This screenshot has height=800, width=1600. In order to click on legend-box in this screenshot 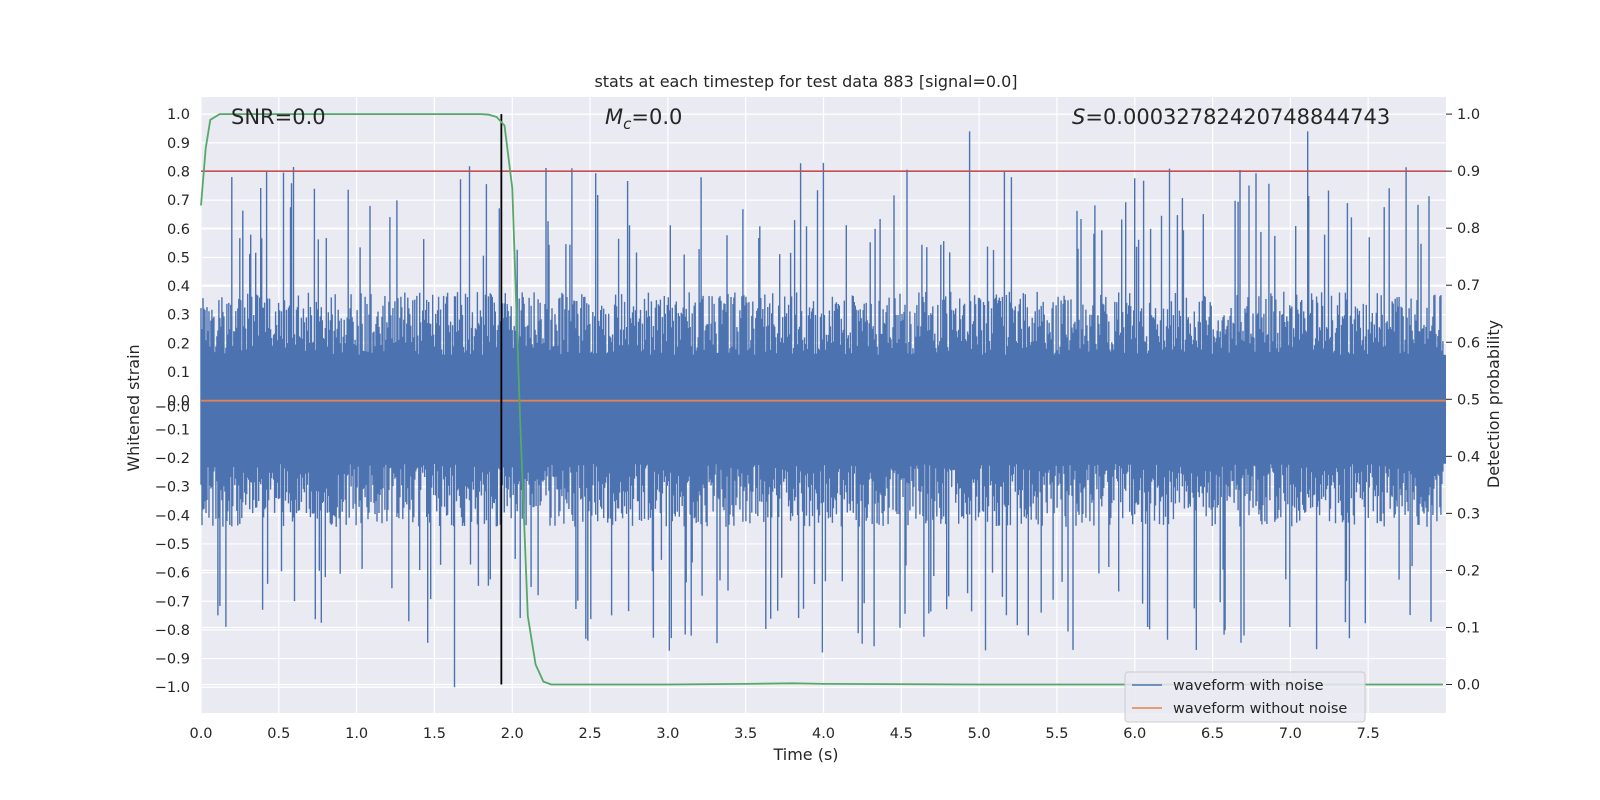, I will do `click(1245, 697)`.